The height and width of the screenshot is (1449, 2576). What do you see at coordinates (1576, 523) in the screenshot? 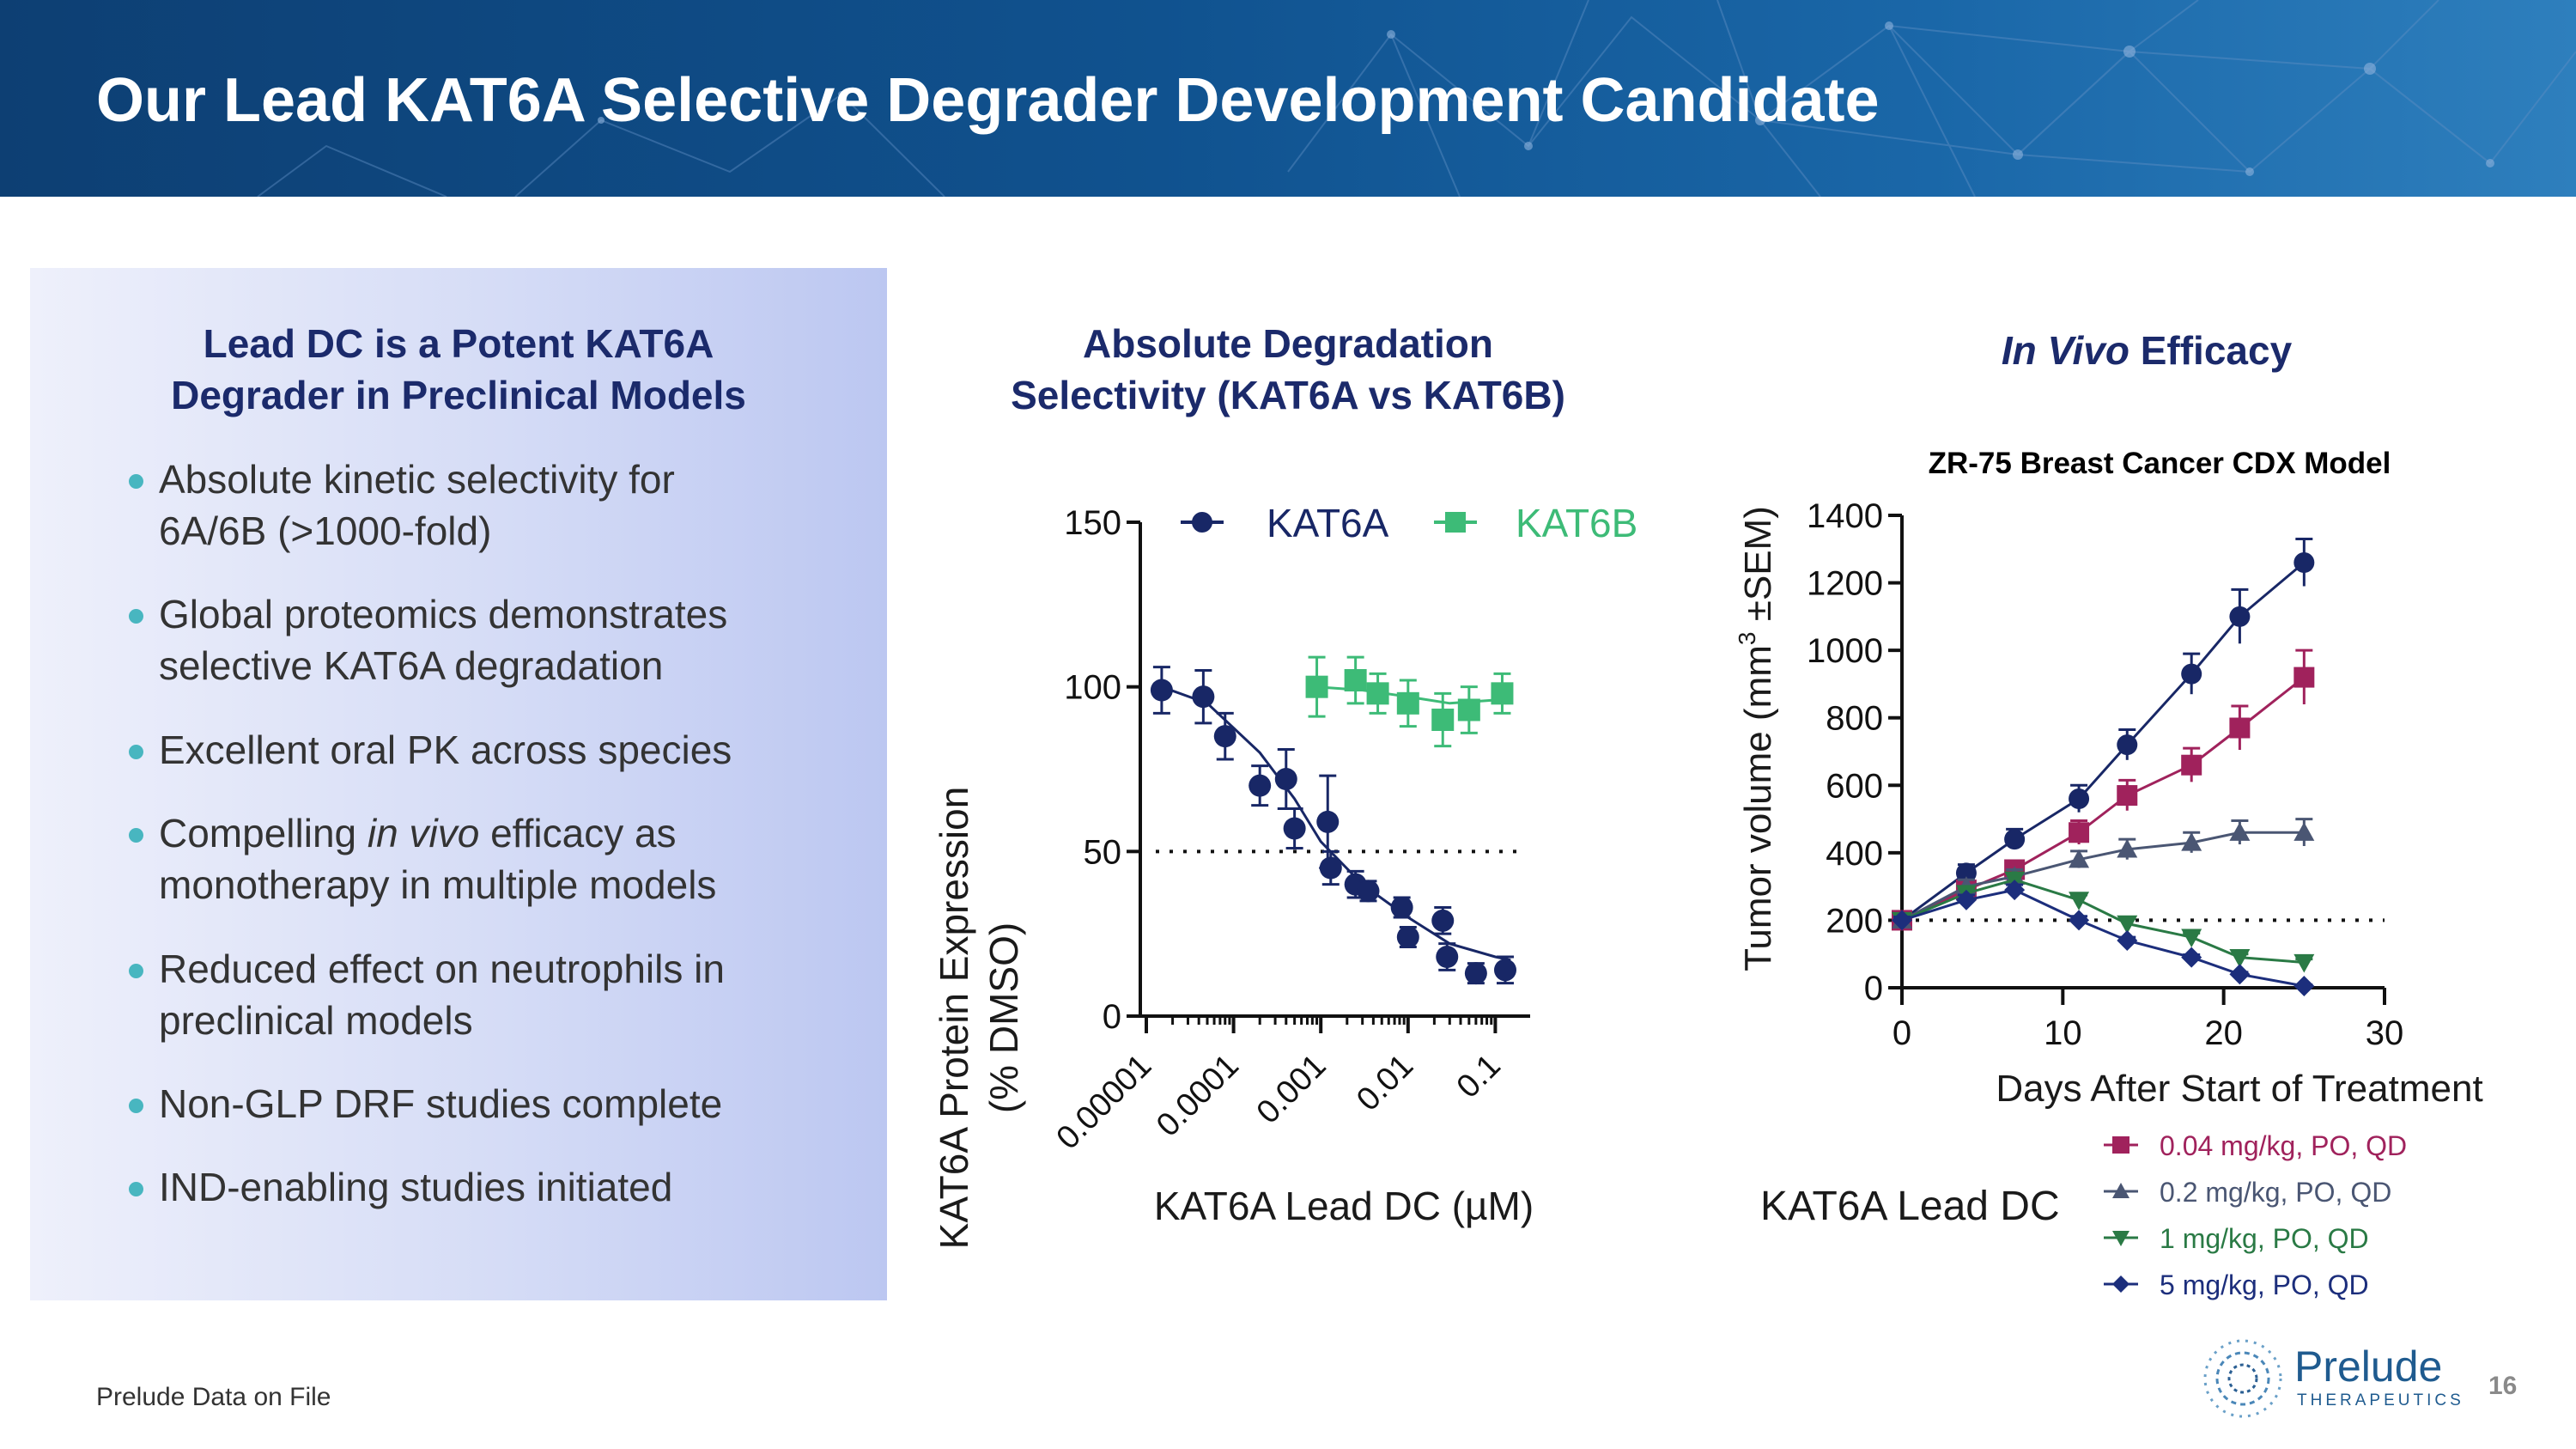
I see `legend-kat6b-label: KAT6B` at bounding box center [1576, 523].